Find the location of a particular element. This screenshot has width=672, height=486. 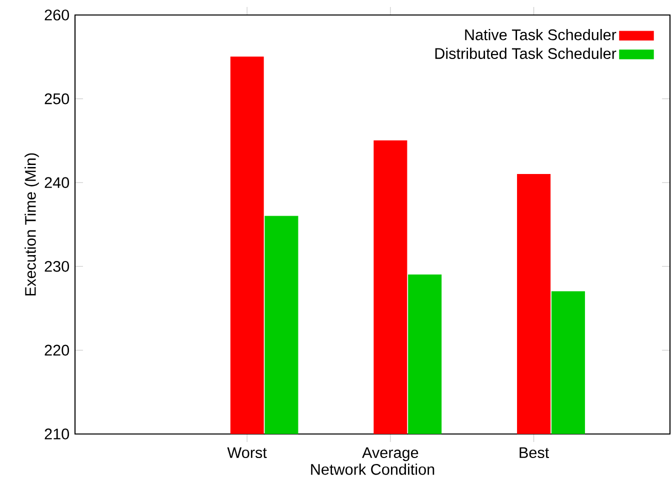

y-tick-label: 230 is located at coordinates (57, 266).